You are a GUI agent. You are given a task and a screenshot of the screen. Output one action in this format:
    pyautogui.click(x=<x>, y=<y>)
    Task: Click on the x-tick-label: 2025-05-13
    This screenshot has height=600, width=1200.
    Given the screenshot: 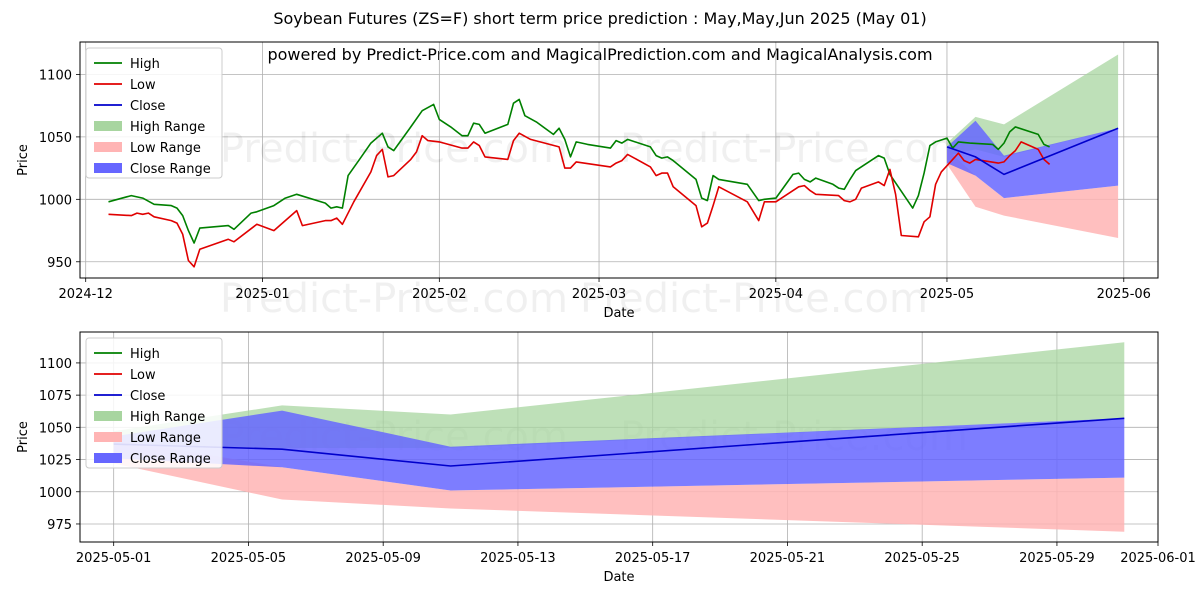 What is the action you would take?
    pyautogui.click(x=518, y=558)
    